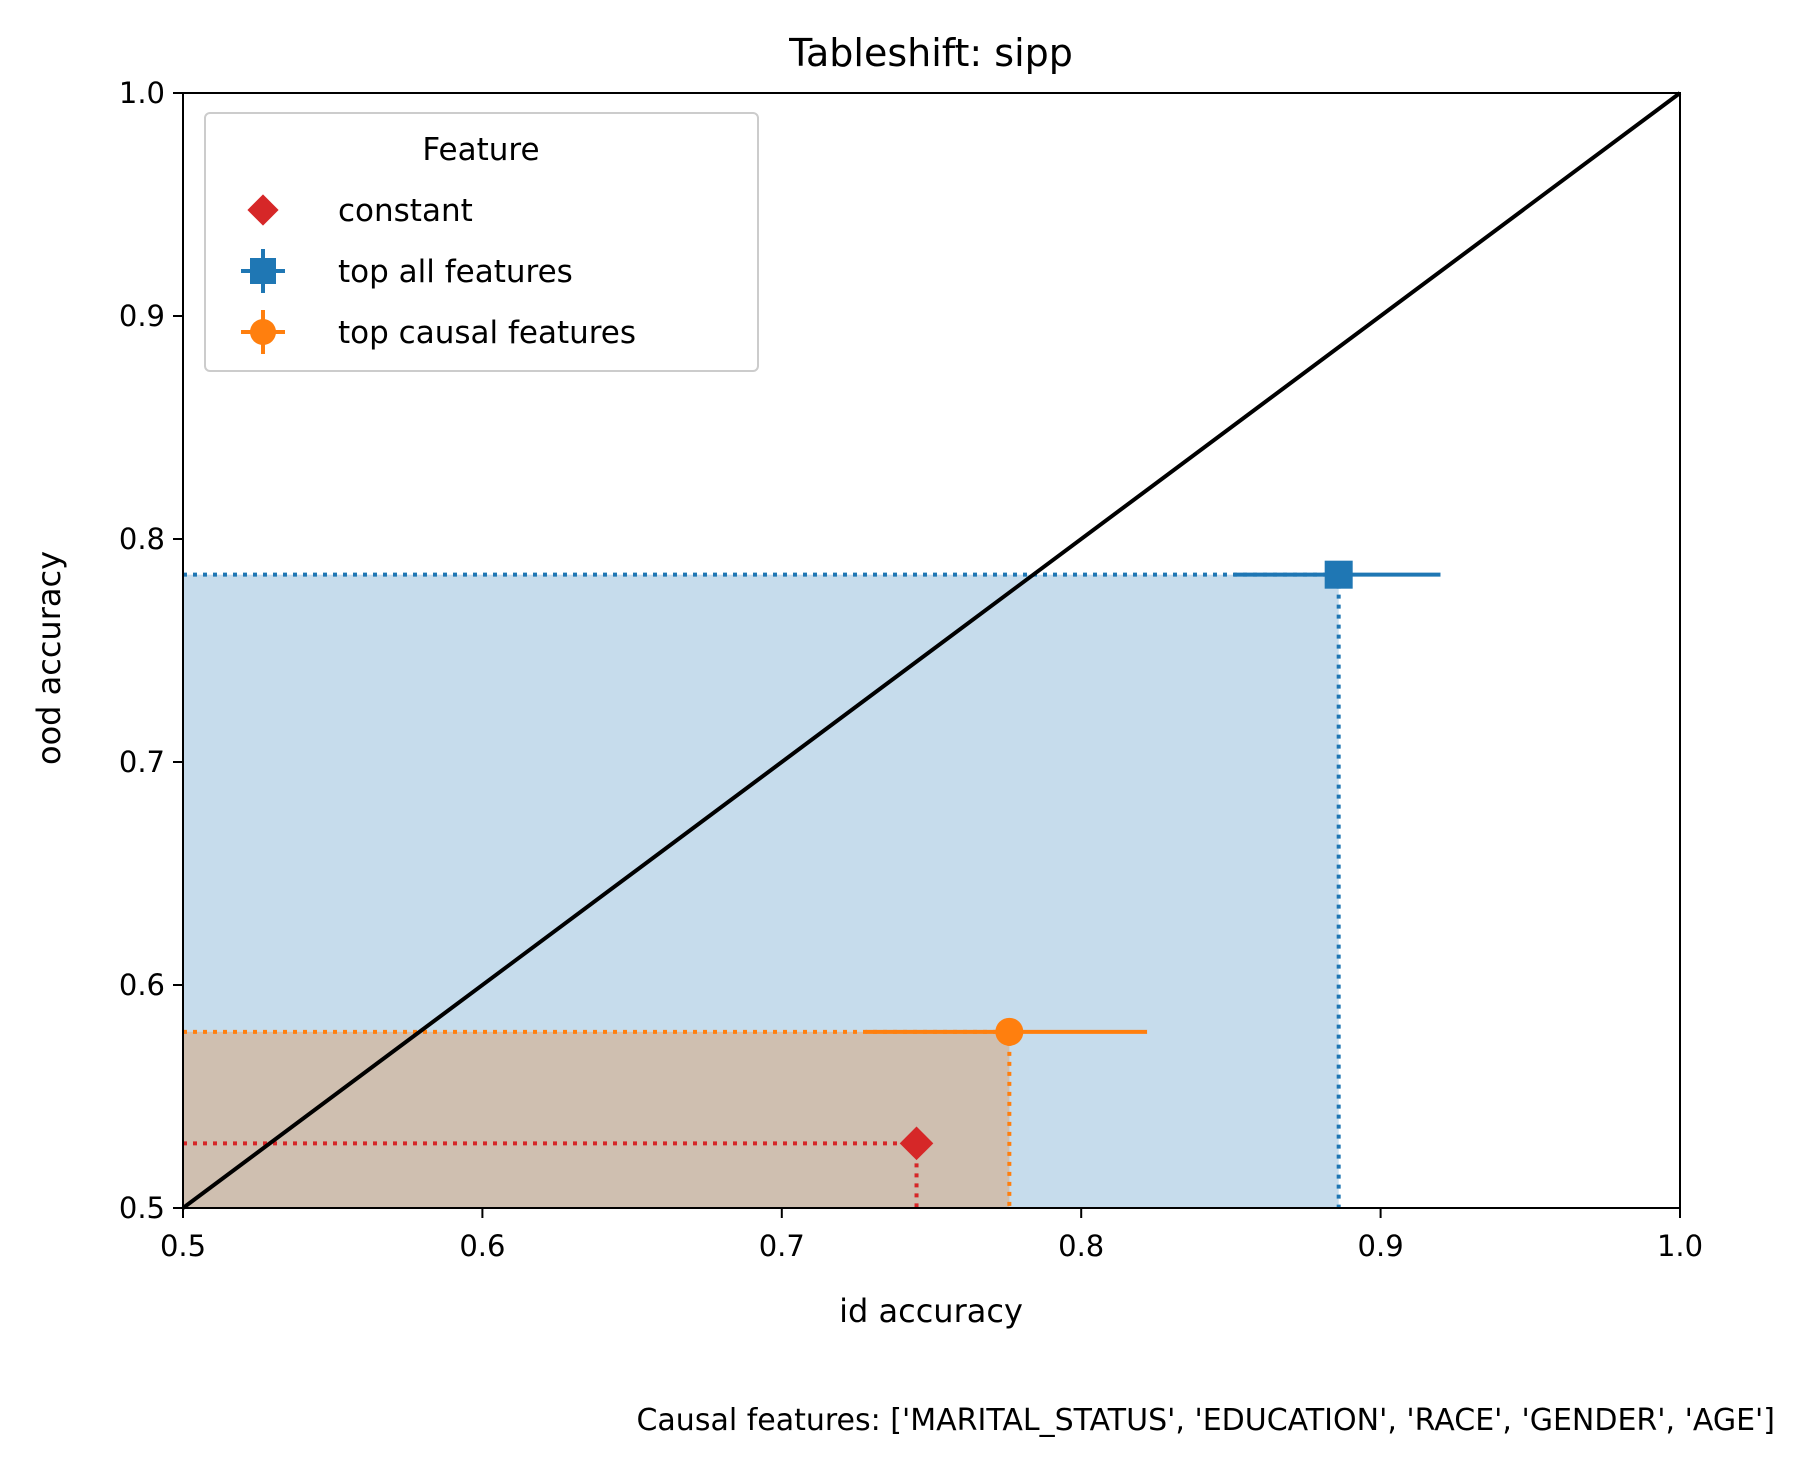 This screenshot has width=1794, height=1463. Describe the element at coordinates (1009, 1031) in the screenshot. I see `marker-top-causal-features` at that location.